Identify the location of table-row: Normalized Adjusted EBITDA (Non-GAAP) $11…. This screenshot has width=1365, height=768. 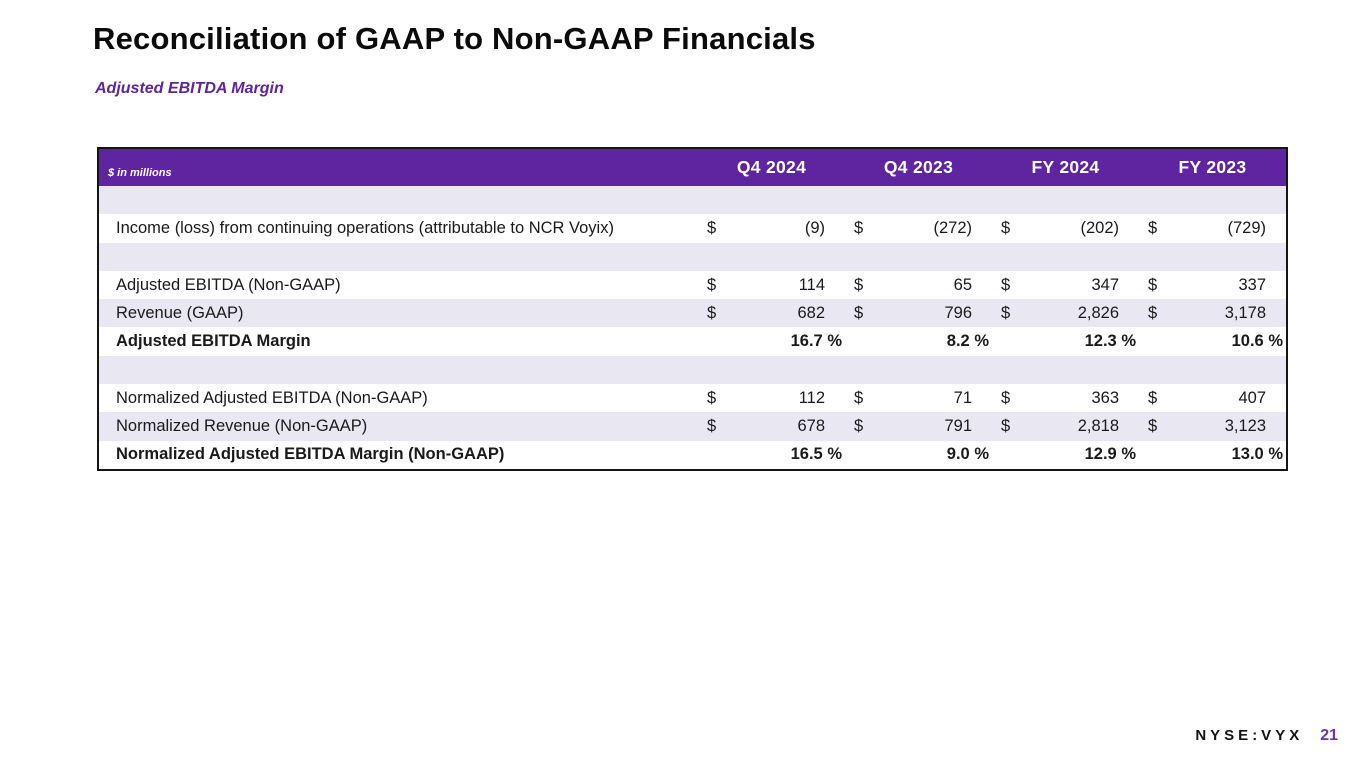
(692, 398).